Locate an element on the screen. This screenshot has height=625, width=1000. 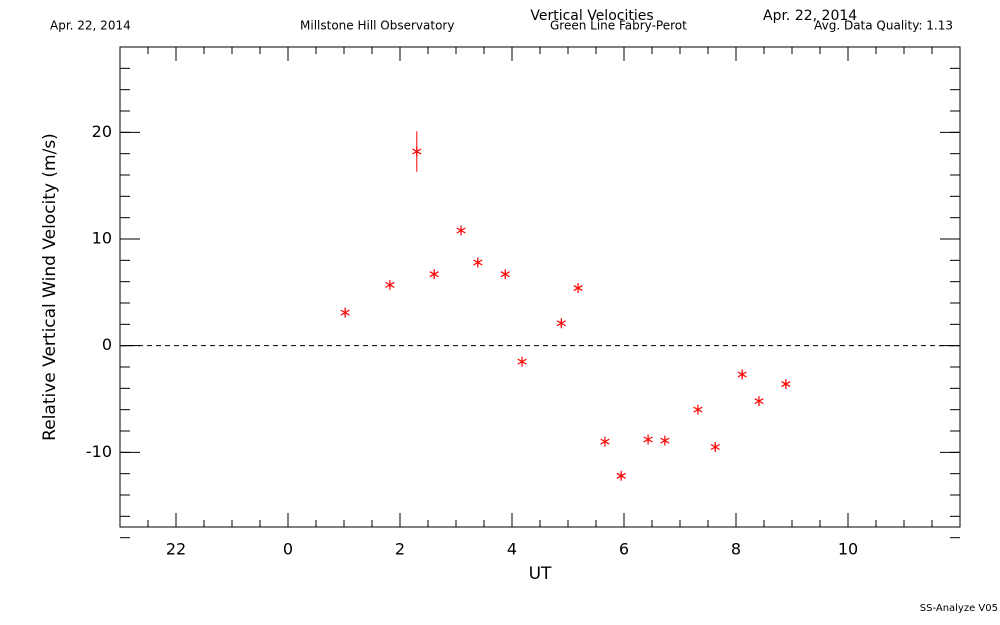
instrument: Green Line Fabry-Perot is located at coordinates (618, 26).